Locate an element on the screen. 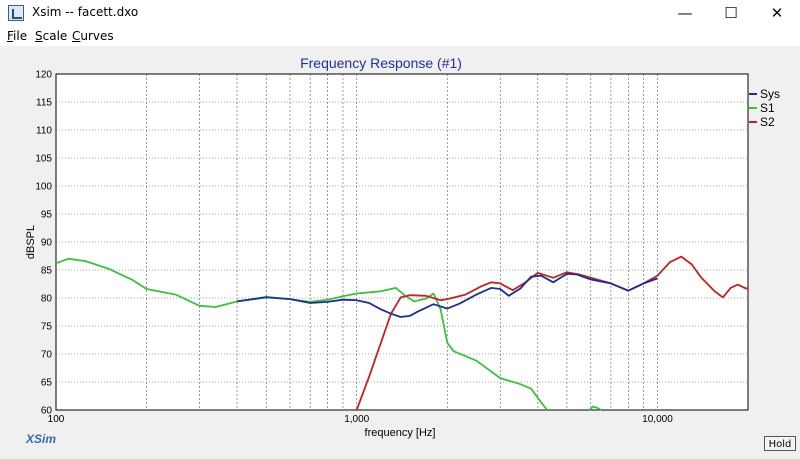 This screenshot has width=800, height=459. legend-label: Sys is located at coordinates (770, 94).